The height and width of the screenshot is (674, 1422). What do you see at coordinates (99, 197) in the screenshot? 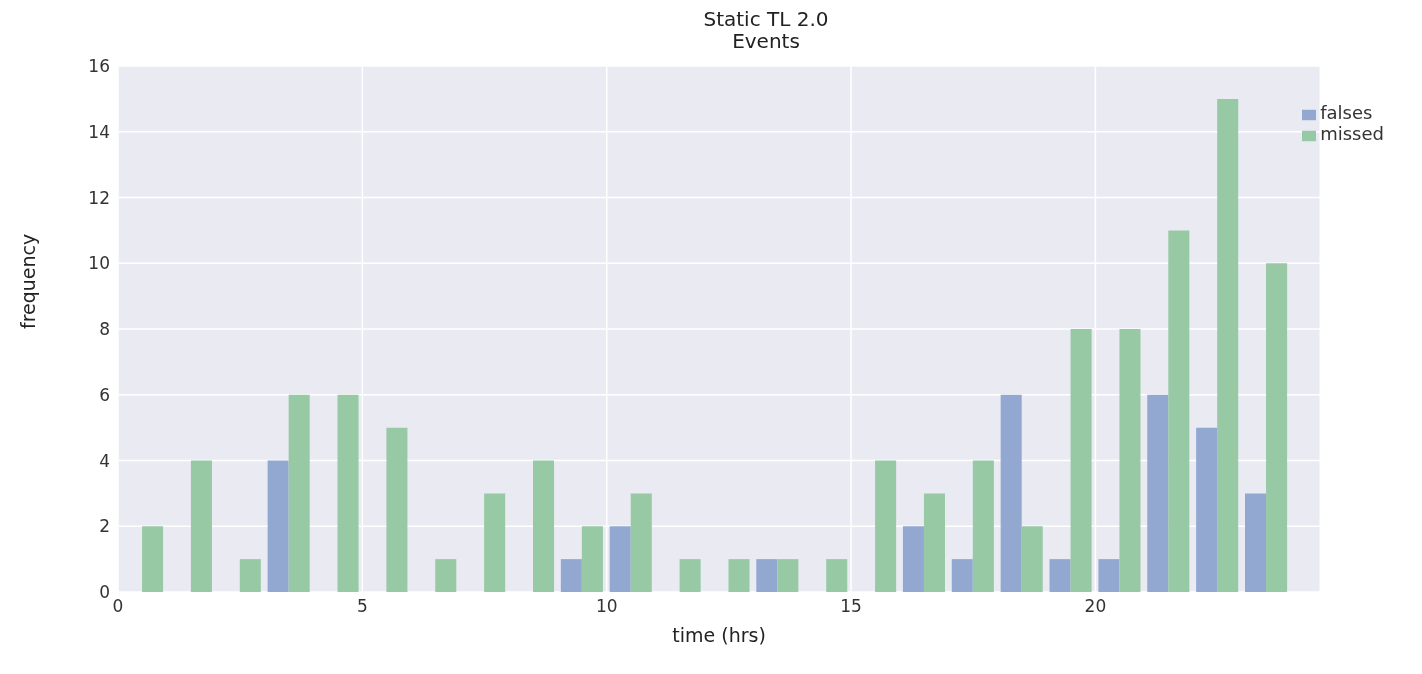
I see `y-tick-label: 12` at bounding box center [99, 197].